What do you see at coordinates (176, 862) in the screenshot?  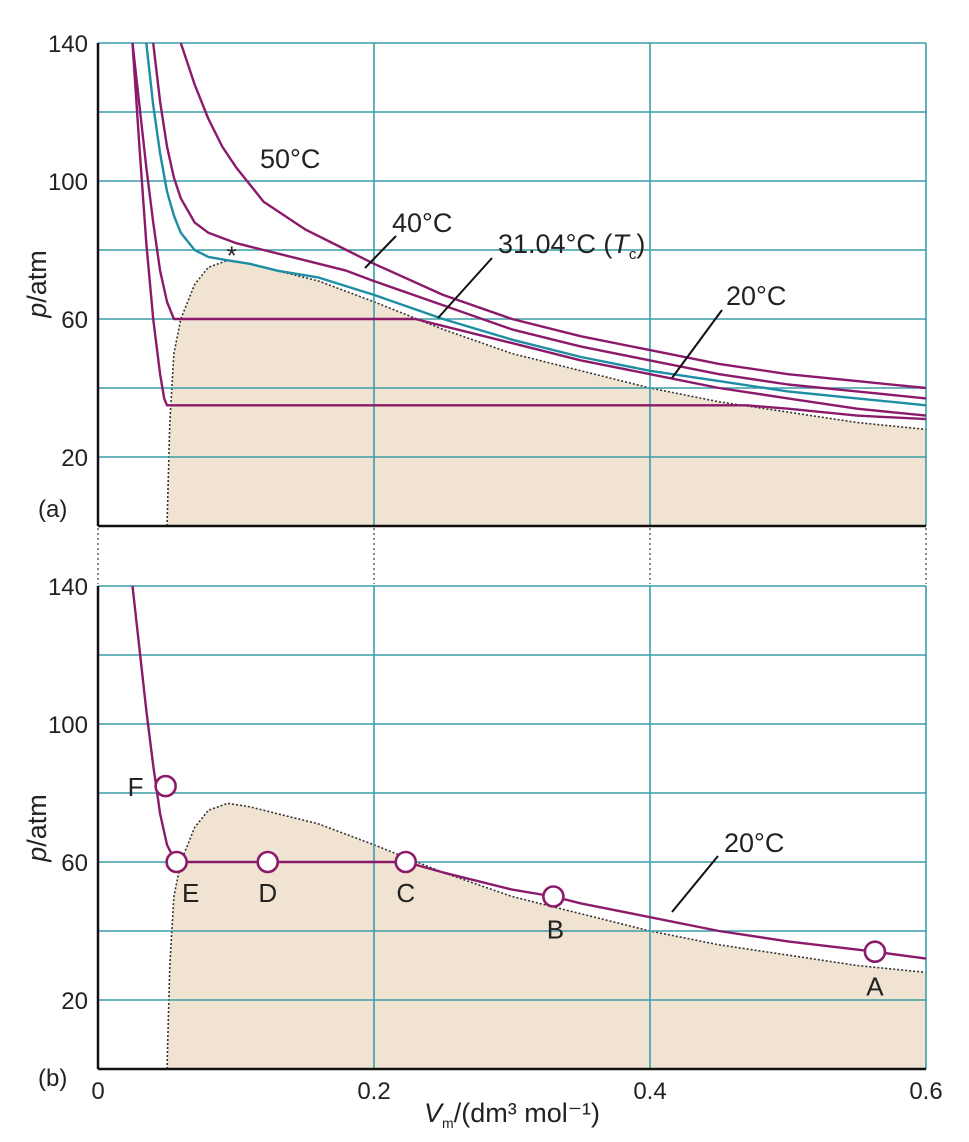 I see `state-point-e` at bounding box center [176, 862].